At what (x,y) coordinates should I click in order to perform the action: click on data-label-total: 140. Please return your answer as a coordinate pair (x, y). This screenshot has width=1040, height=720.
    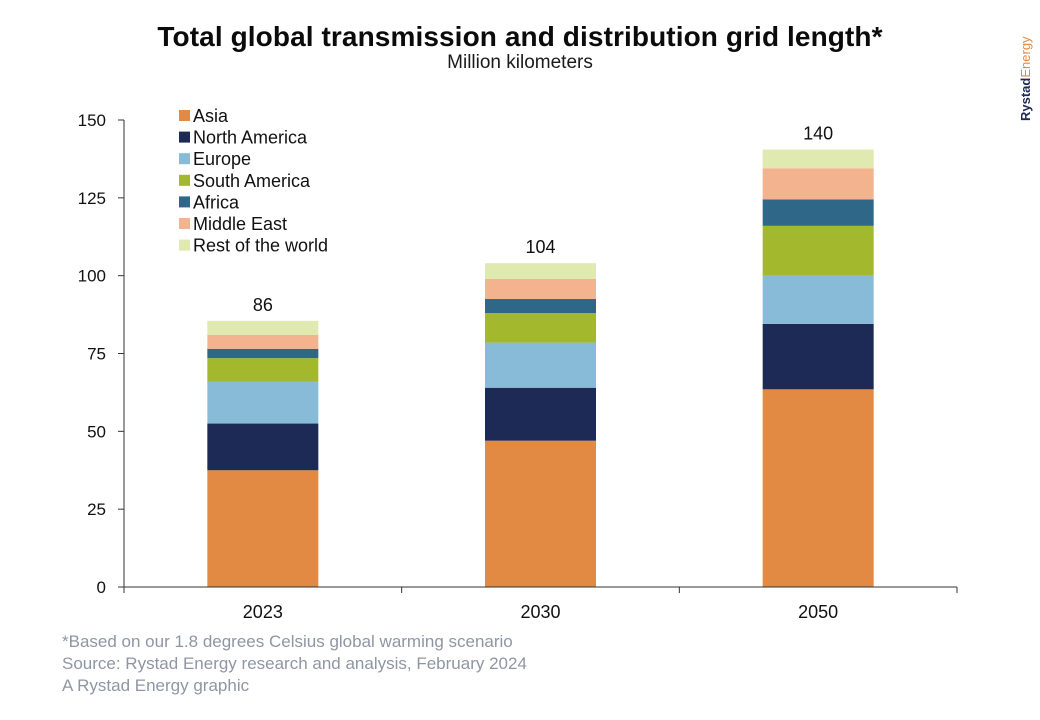
    Looking at the image, I should click on (818, 134).